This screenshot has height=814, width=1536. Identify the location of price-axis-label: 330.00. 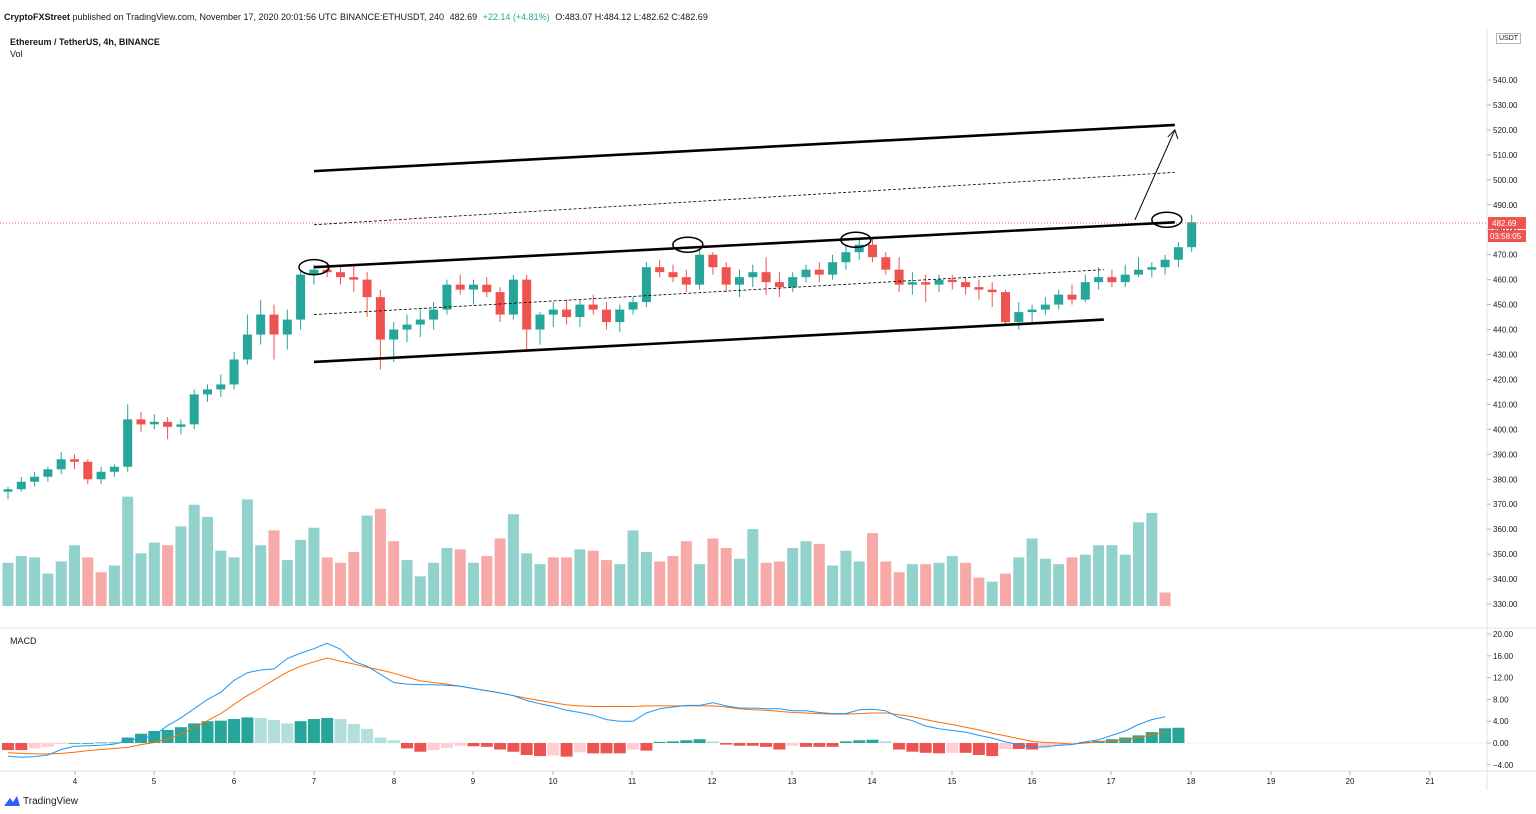
(1505, 604).